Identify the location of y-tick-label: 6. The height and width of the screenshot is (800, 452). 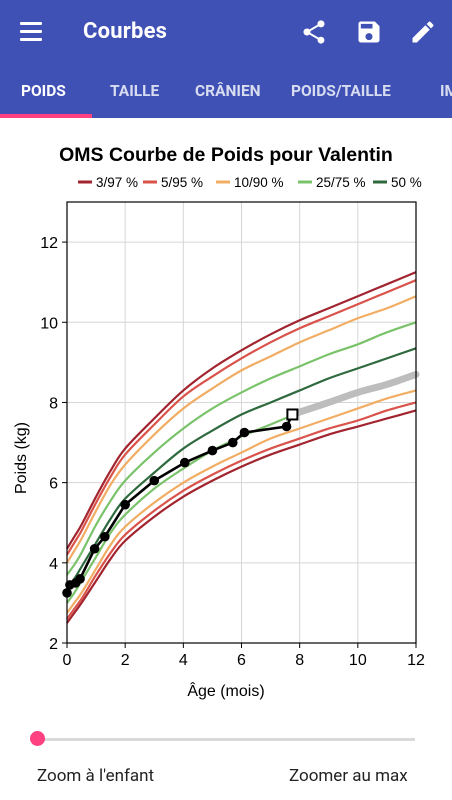
(53, 484).